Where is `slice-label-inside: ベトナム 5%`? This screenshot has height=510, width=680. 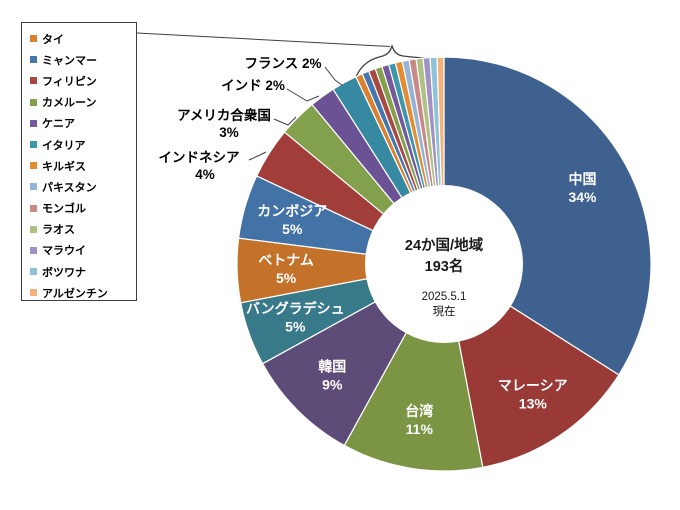
slice-label-inside: ベトナム 5% is located at coordinates (286, 269).